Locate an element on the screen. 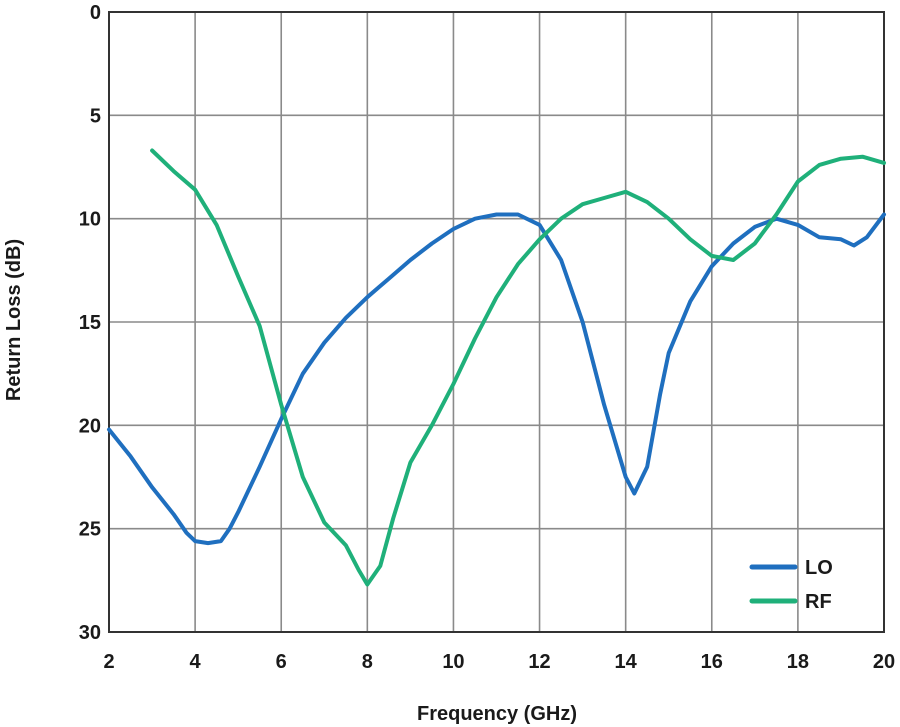 This screenshot has width=900, height=727. y-tick-label: 30 is located at coordinates (90, 633).